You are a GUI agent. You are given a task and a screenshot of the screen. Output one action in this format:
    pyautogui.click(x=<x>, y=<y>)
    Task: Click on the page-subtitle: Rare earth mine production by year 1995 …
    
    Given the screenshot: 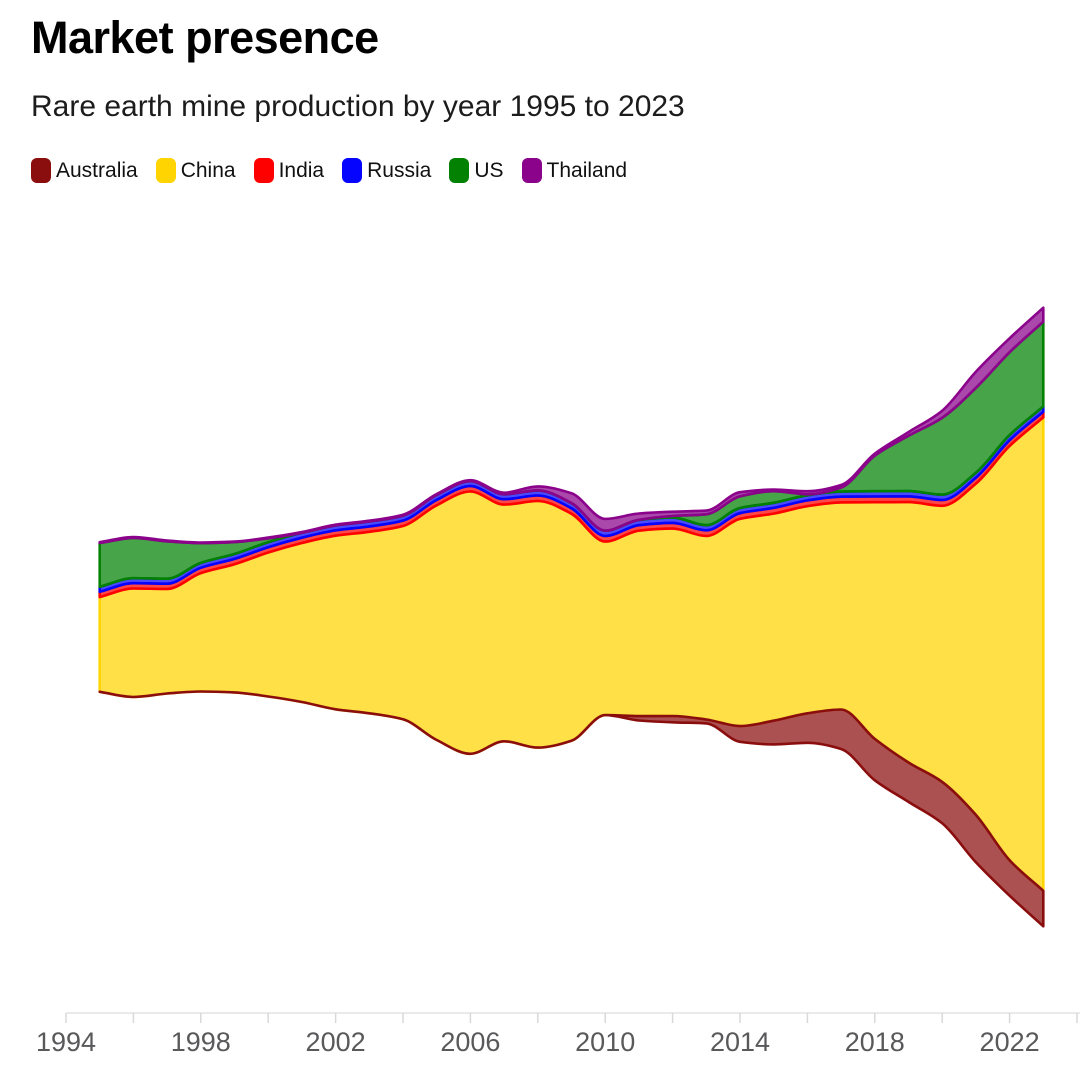 What is the action you would take?
    pyautogui.click(x=358, y=106)
    